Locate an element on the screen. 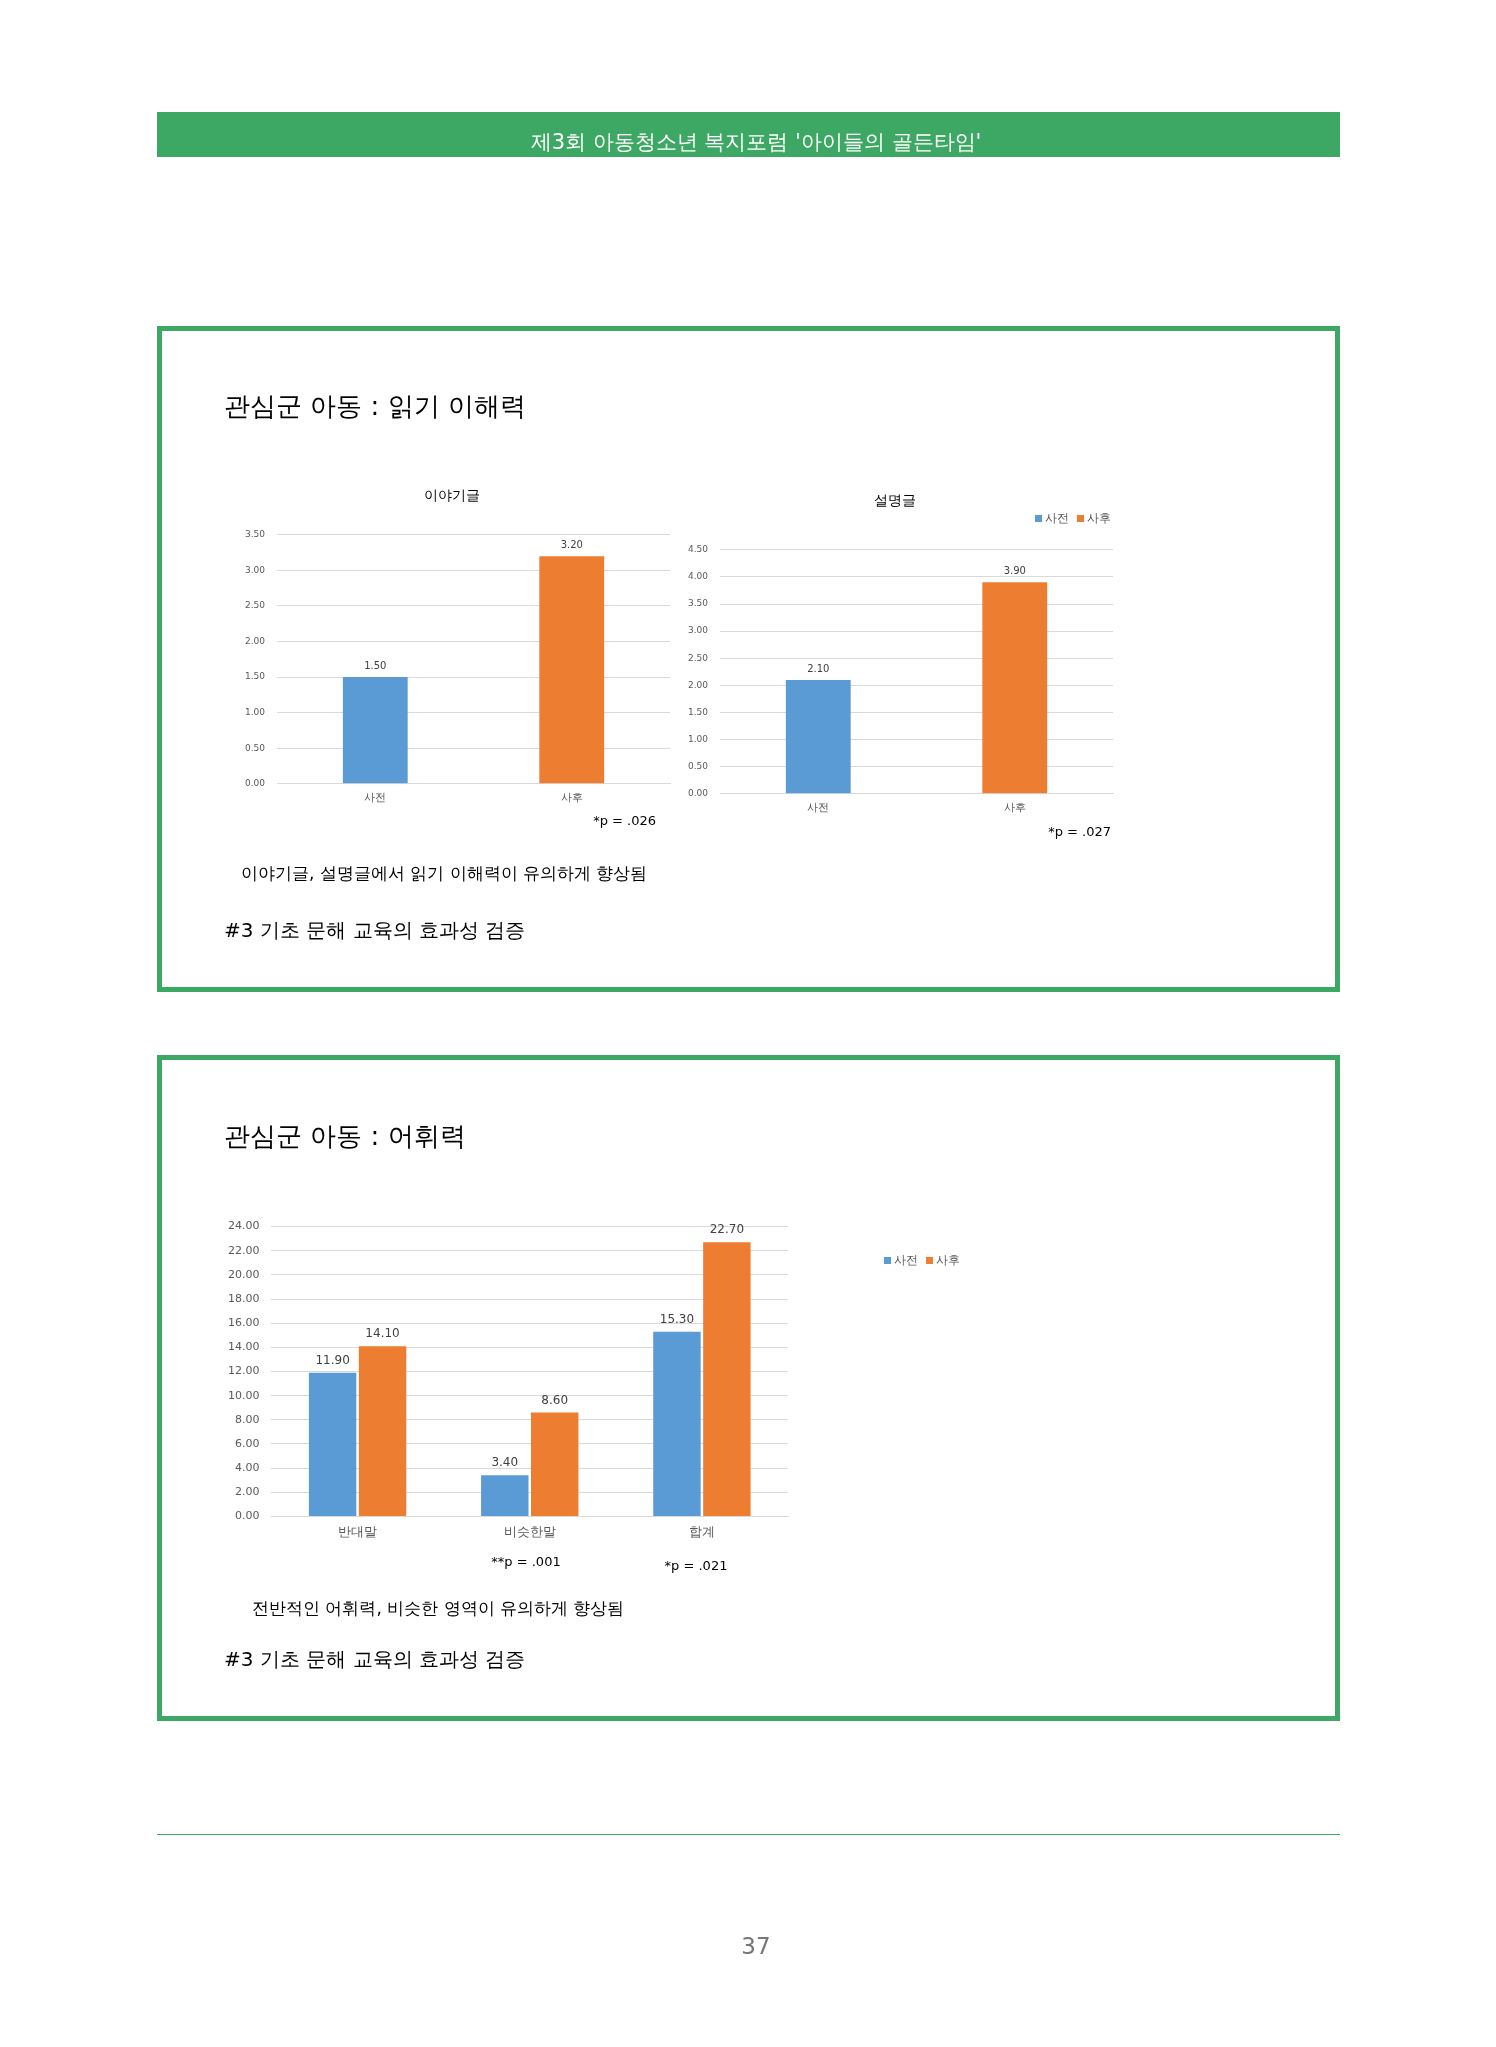 The height and width of the screenshot is (2047, 1496). chart-title: 이야기글 is located at coordinates (451, 495).